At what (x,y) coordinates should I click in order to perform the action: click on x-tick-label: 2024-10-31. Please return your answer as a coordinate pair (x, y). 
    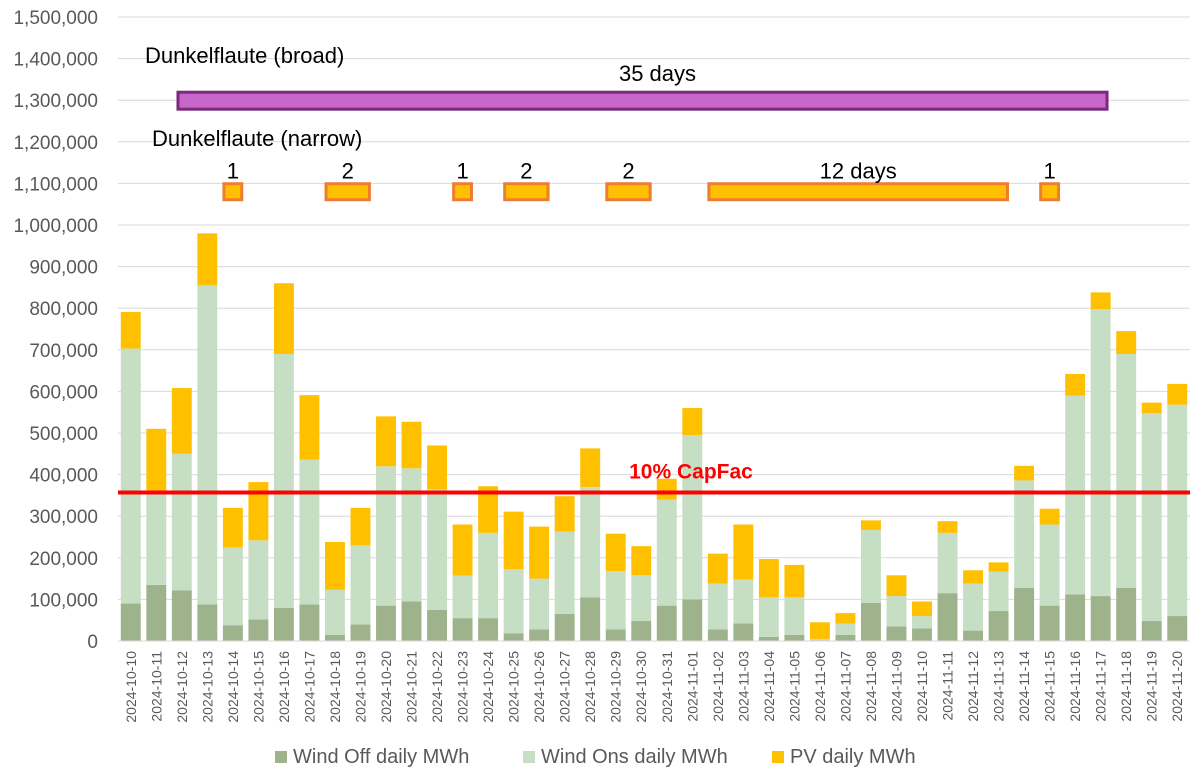
    Looking at the image, I should click on (667, 687).